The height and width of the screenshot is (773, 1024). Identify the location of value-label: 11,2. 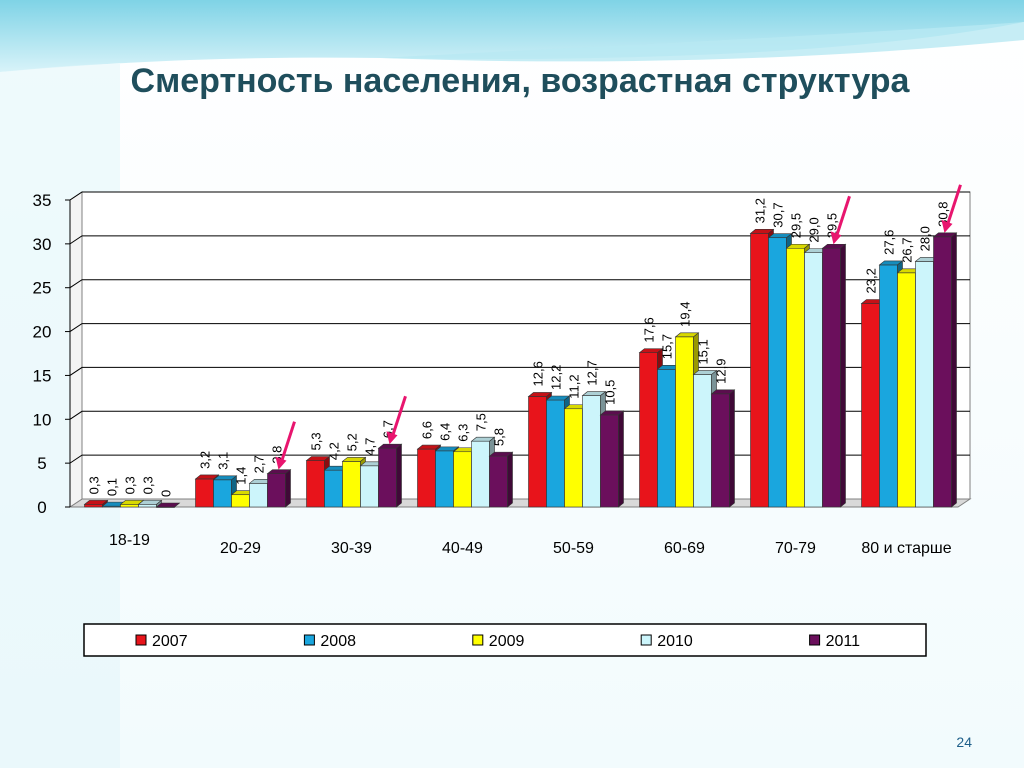
(574, 386).